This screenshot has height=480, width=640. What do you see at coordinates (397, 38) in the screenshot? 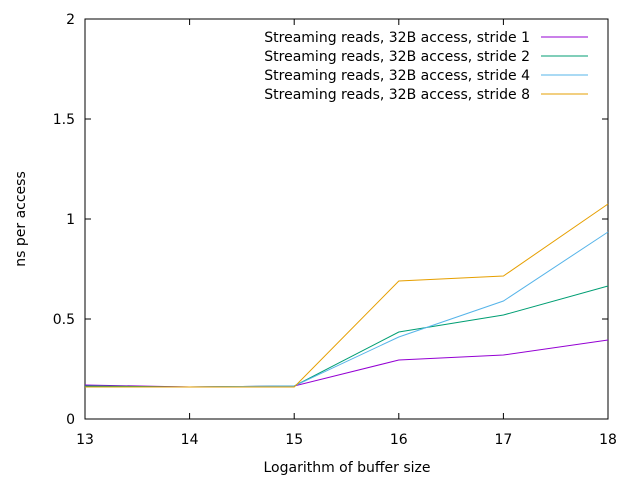
I see `legend-label: Streaming reads, 32B access, stride 1` at bounding box center [397, 38].